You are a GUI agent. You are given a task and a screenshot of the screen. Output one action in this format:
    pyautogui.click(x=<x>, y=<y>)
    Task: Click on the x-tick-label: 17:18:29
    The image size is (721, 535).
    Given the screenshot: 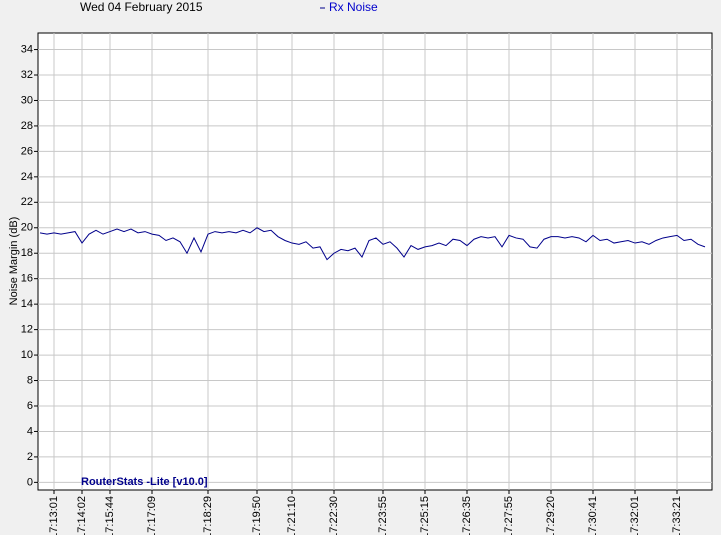 What is the action you would take?
    pyautogui.click(x=208, y=515)
    